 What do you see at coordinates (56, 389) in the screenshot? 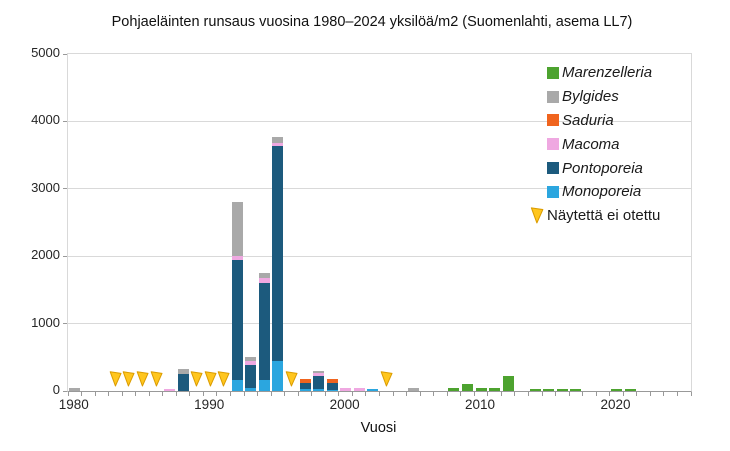
I see `y-tick-label-0: 0` at bounding box center [56, 389].